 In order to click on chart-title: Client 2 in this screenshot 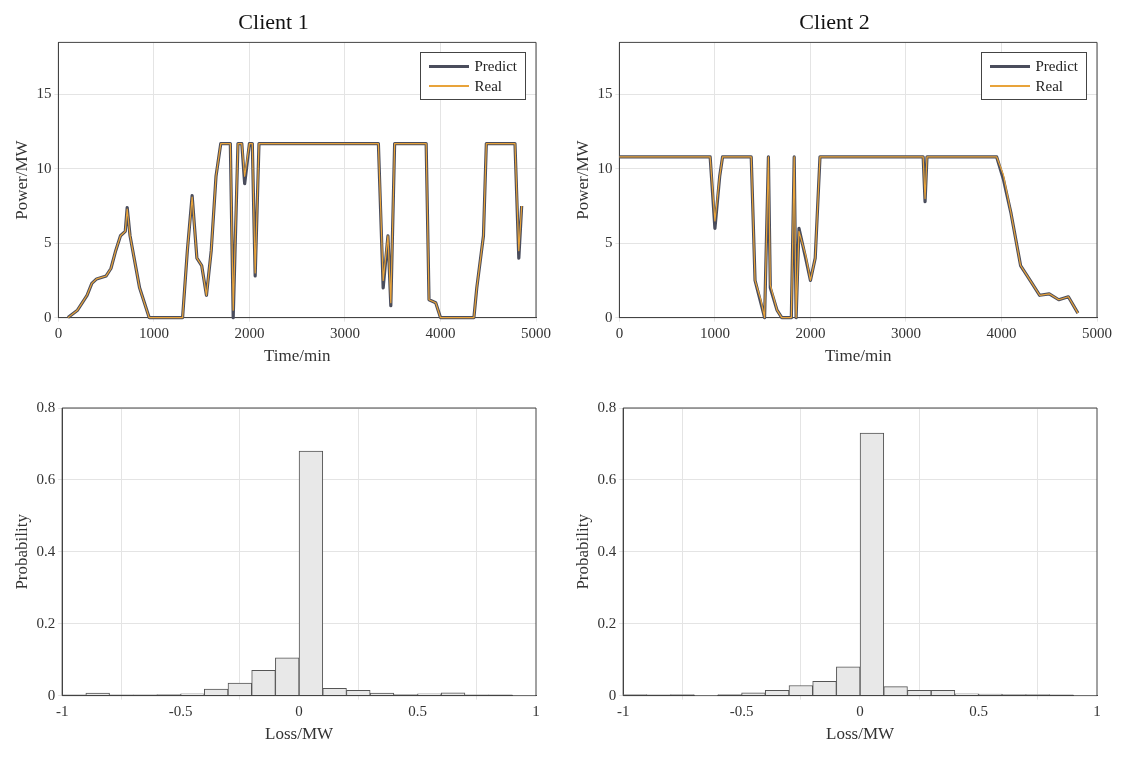, I will do `click(834, 21)`.